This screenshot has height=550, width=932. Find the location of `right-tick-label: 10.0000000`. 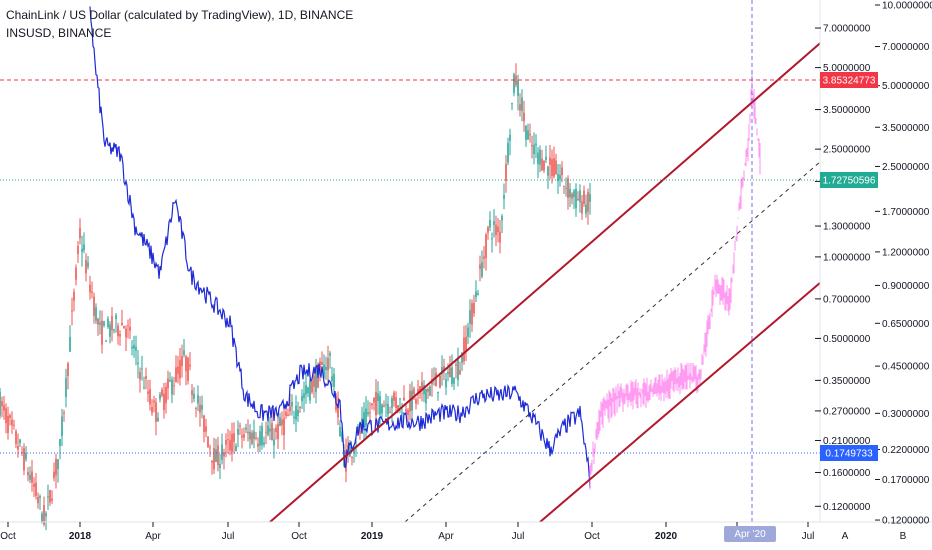

right-tick-label: 10.0000000 is located at coordinates (907, 6).